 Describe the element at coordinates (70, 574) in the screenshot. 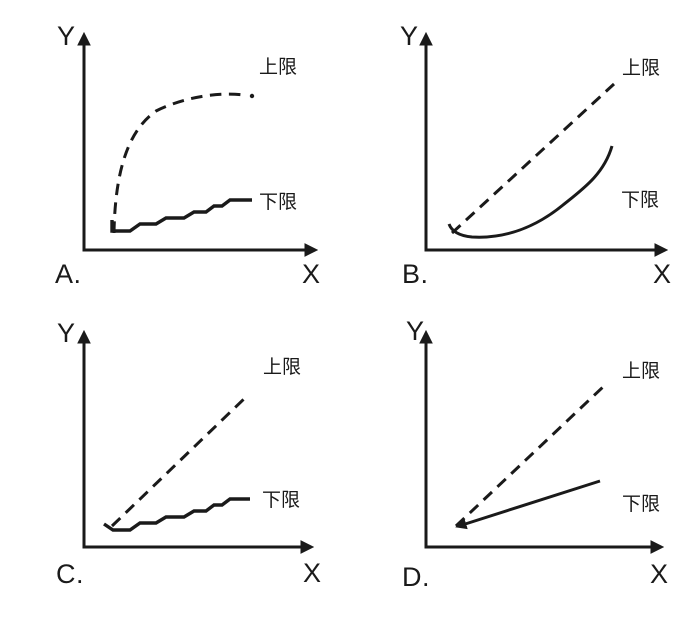

I see `panel-letter: C.` at that location.